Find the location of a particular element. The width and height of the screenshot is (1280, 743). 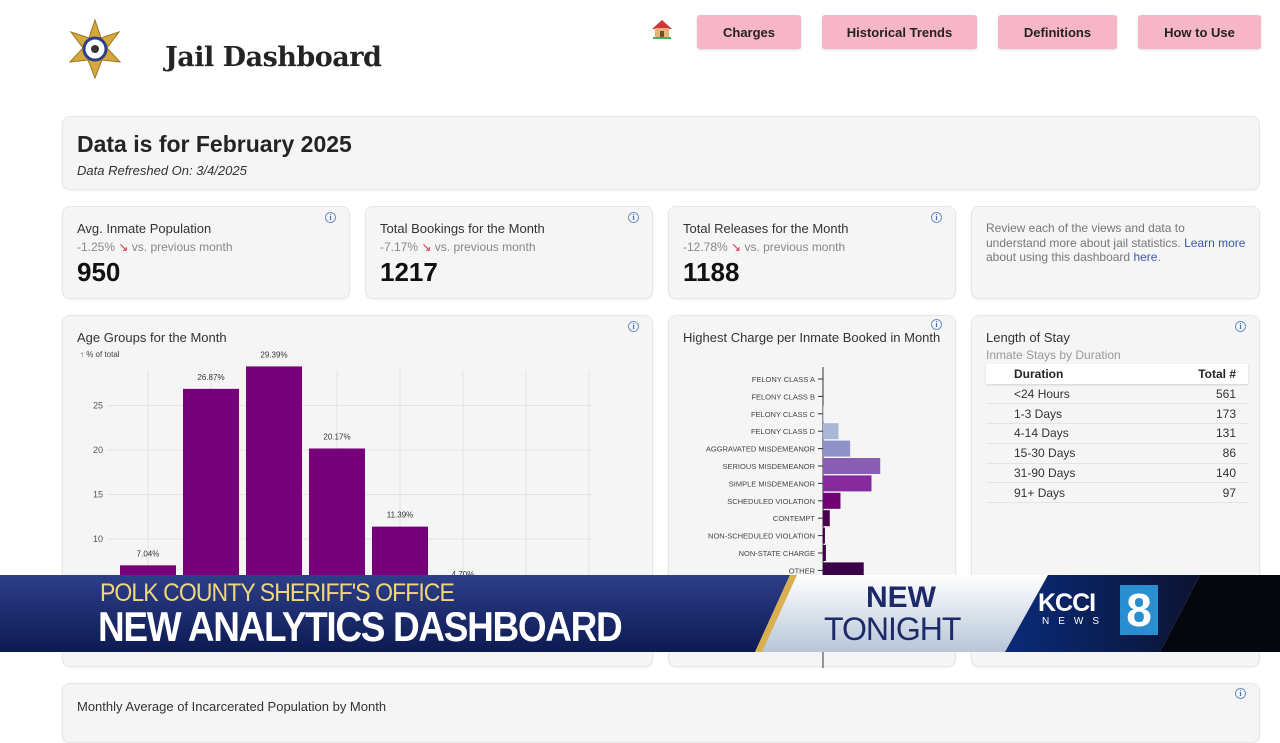

kpi-value: 950 is located at coordinates (99, 272).